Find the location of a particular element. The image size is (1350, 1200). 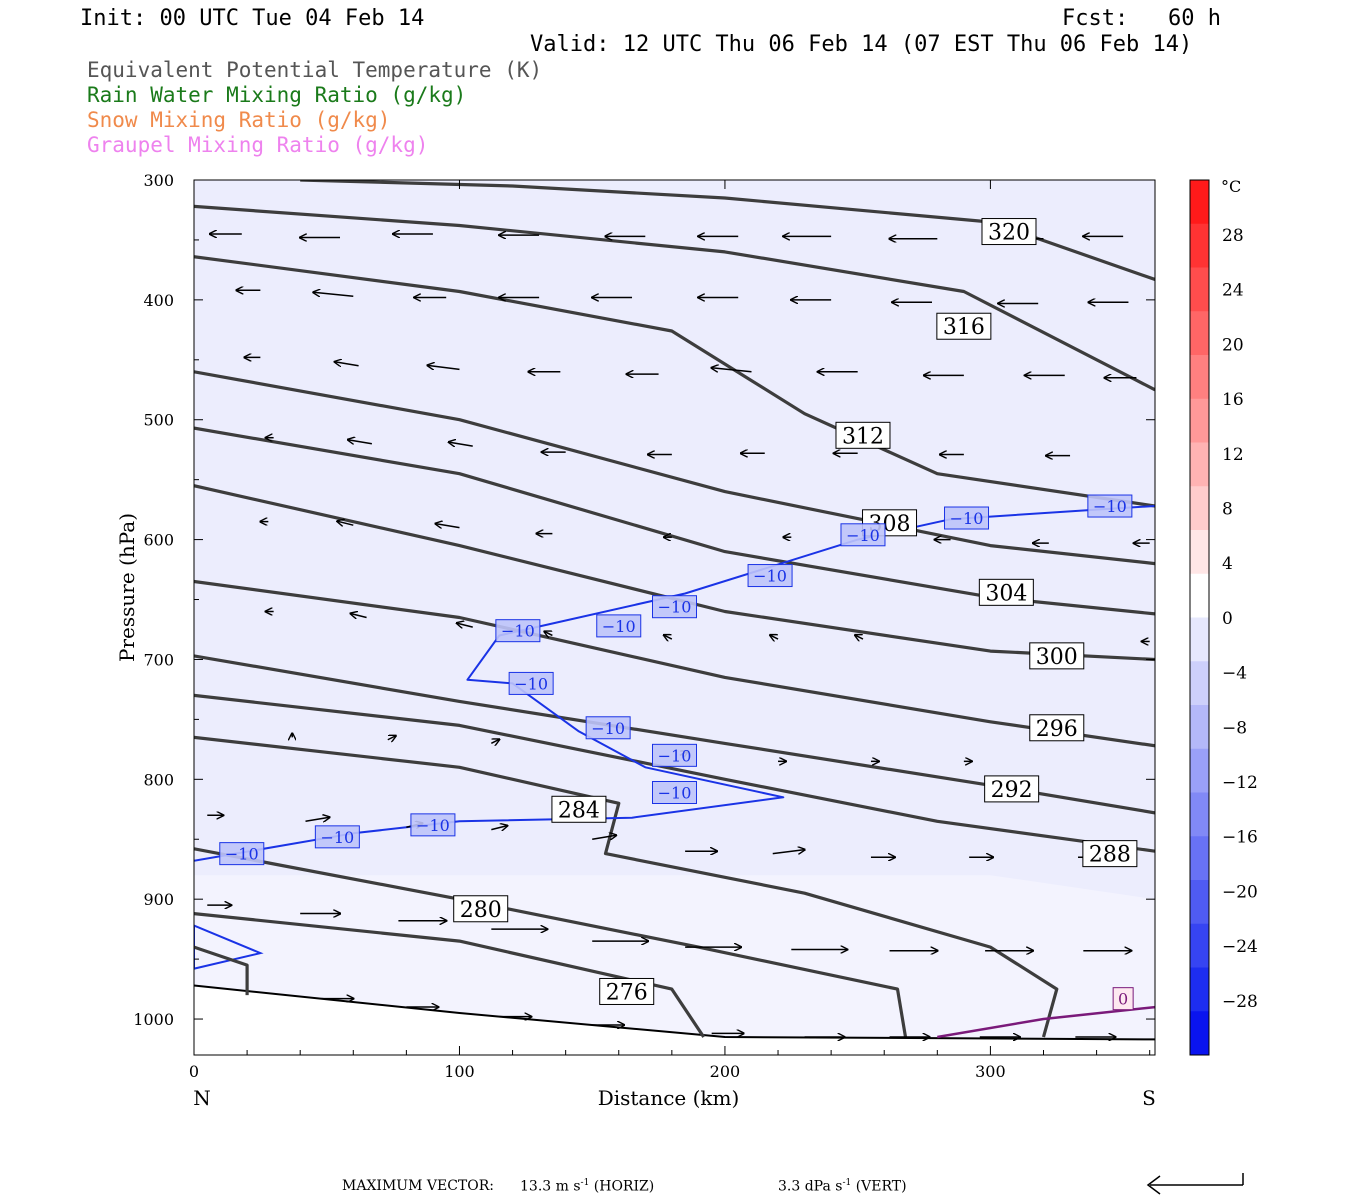

legend-graupel: Graupel Mixing Ratio (g/kg) is located at coordinates (258, 145).